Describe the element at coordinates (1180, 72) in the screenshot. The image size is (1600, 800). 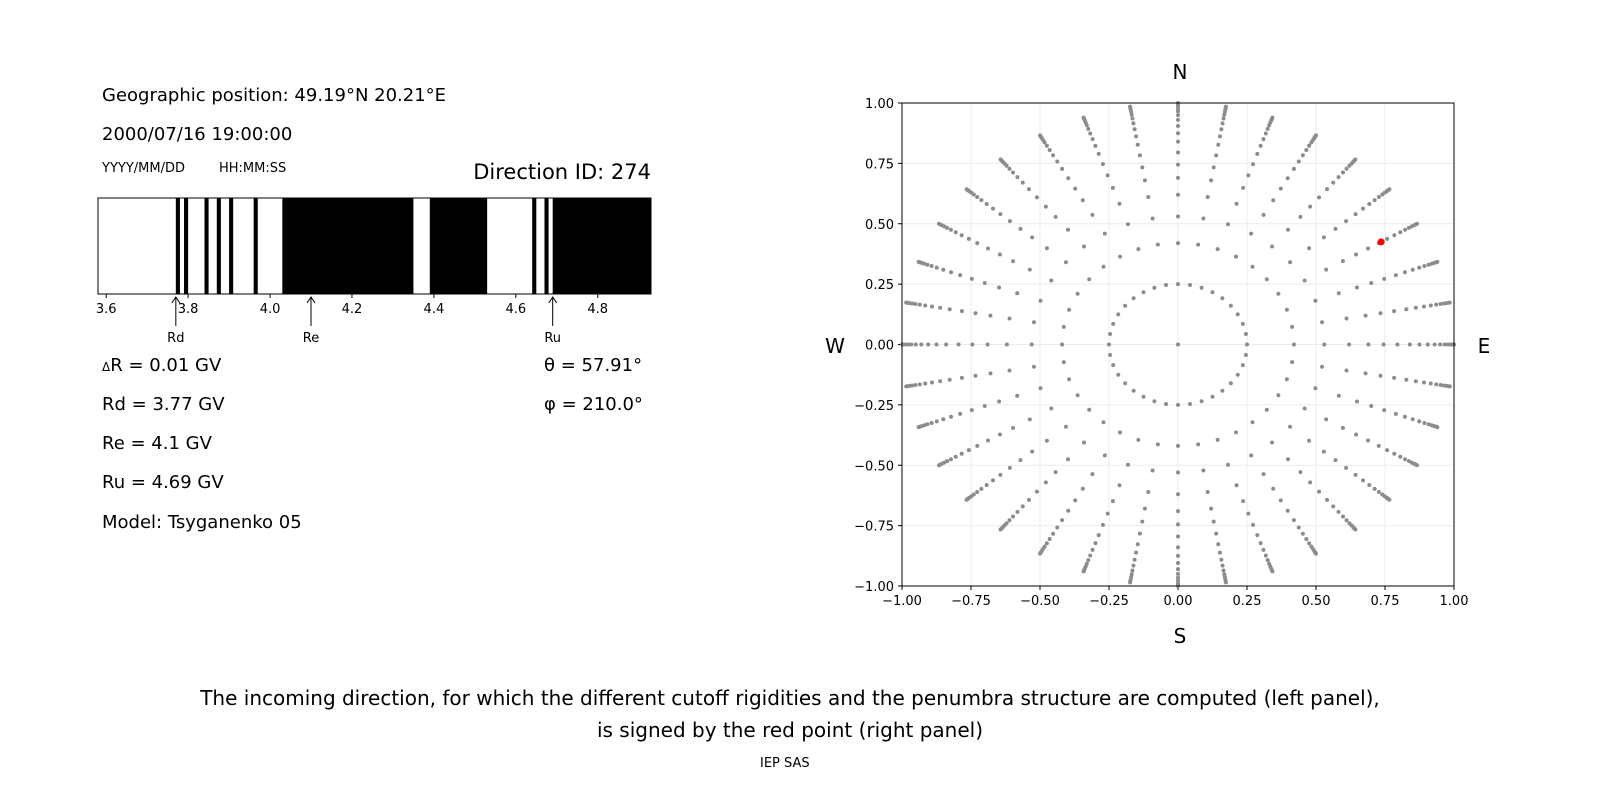
I see `compass-north: N` at that location.